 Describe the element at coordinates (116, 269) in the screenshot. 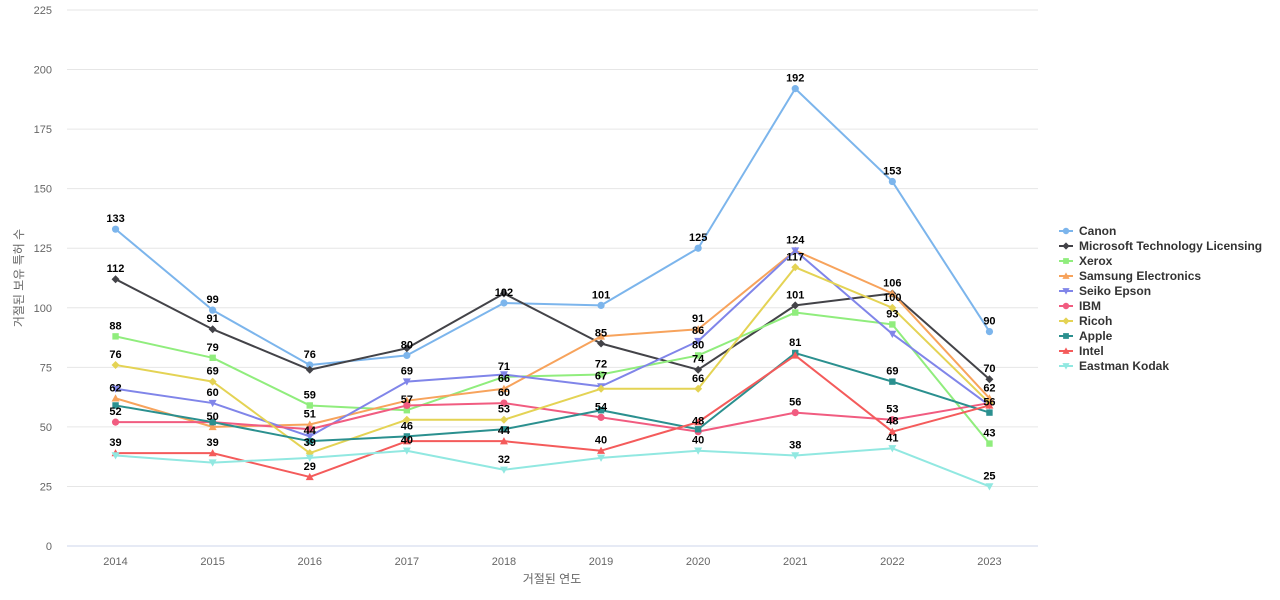

I see `data-label: 112` at that location.